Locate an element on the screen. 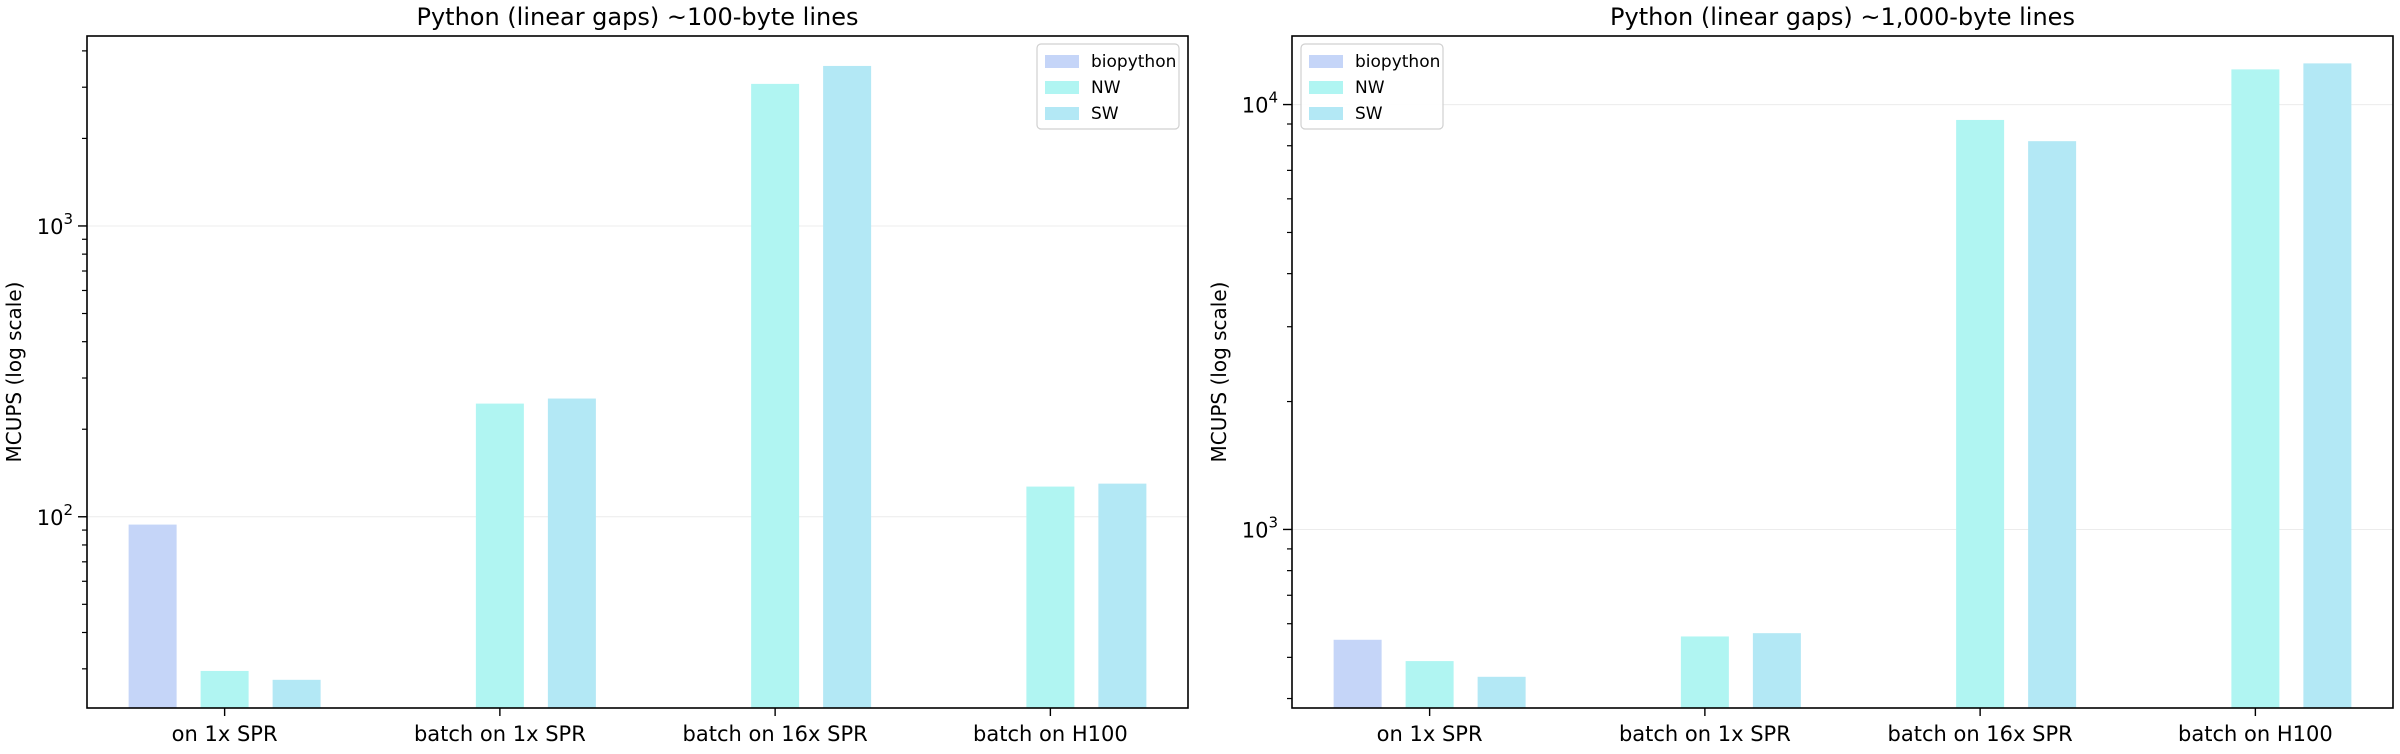 Image resolution: width=2400 pixels, height=754 pixels. y-tick-label-0: 10² is located at coordinates (55, 515).